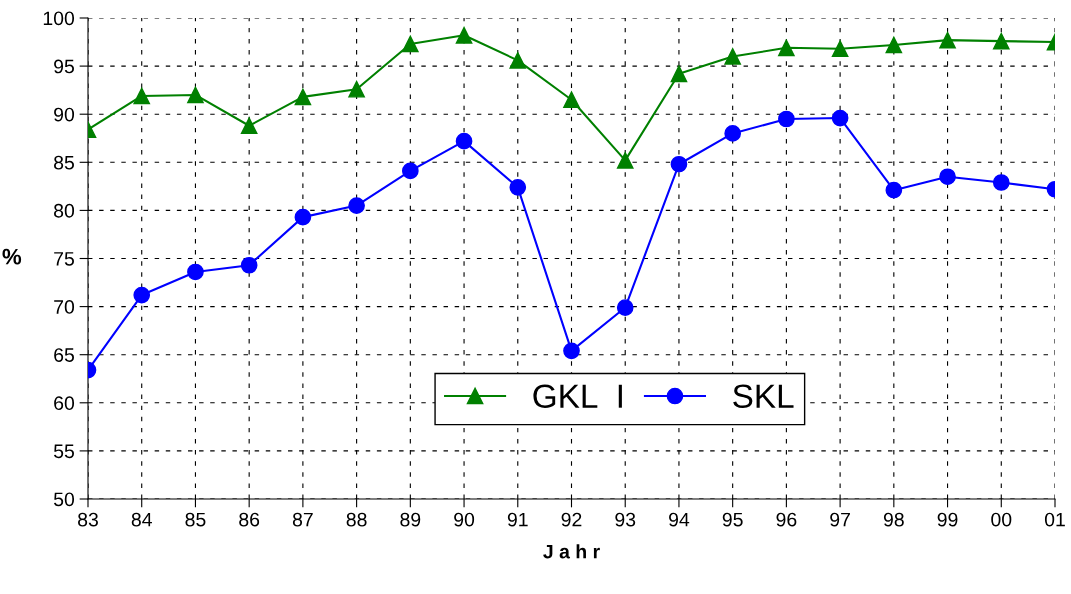 The image size is (1071, 594). I want to click on y-tick-label: 75, so click(64, 259).